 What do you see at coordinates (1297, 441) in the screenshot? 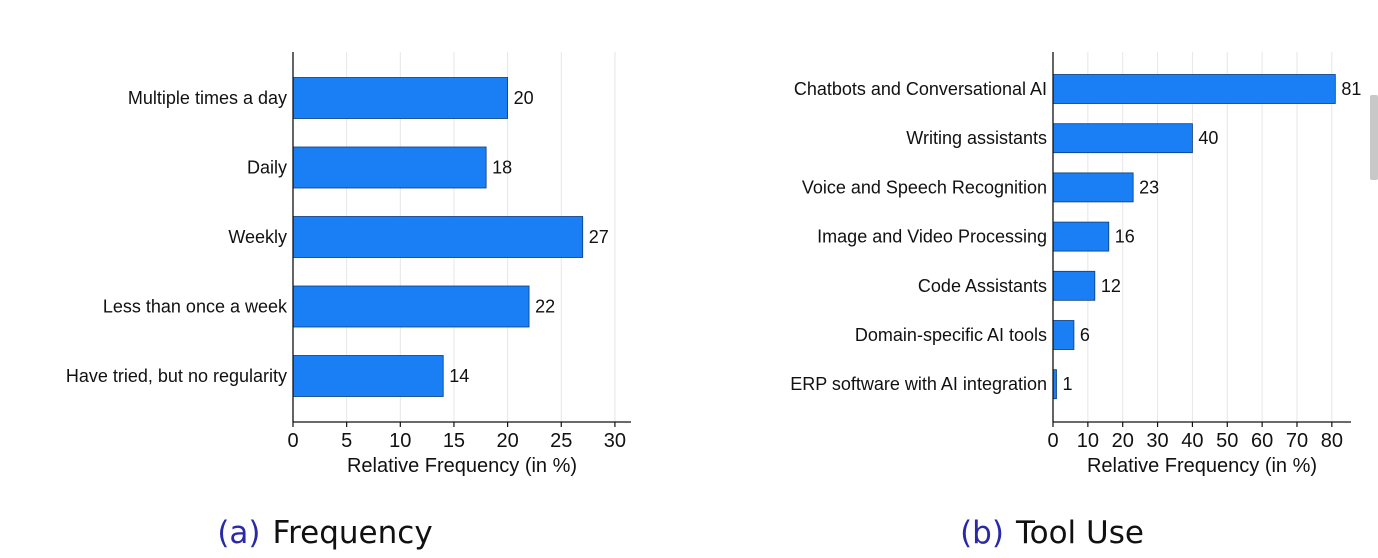
I see `x-tick-label: 70` at bounding box center [1297, 441].